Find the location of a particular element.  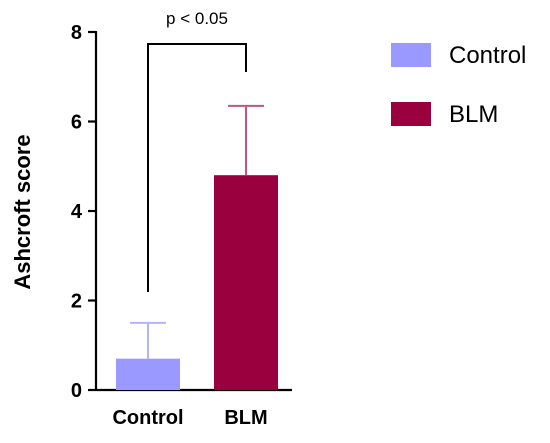

y-tick-label: 4 is located at coordinates (77, 212).